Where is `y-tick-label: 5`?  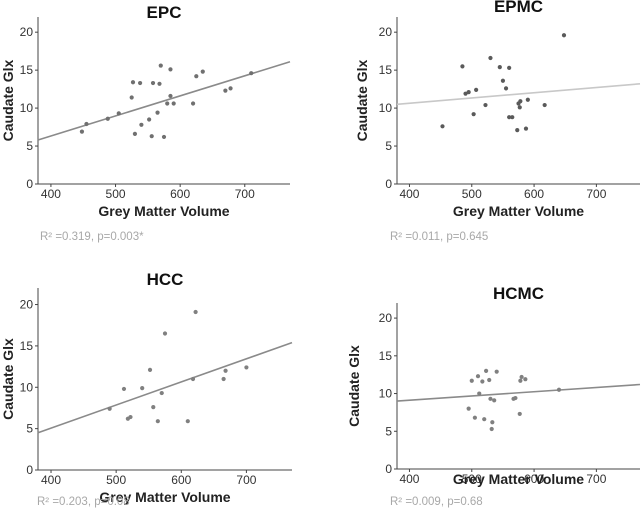 y-tick-label: 5 is located at coordinates (29, 146).